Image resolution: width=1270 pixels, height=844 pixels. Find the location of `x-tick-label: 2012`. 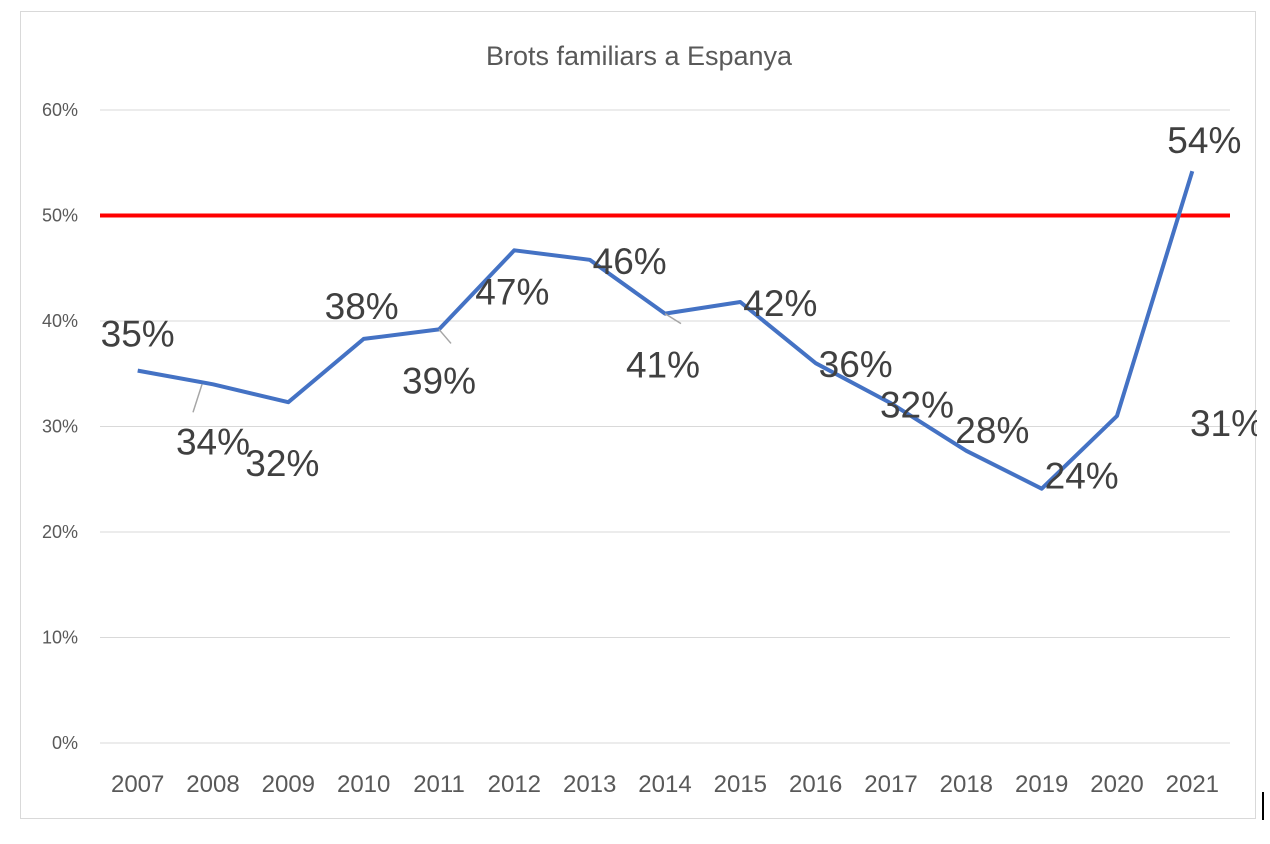

x-tick-label: 2012 is located at coordinates (514, 784).